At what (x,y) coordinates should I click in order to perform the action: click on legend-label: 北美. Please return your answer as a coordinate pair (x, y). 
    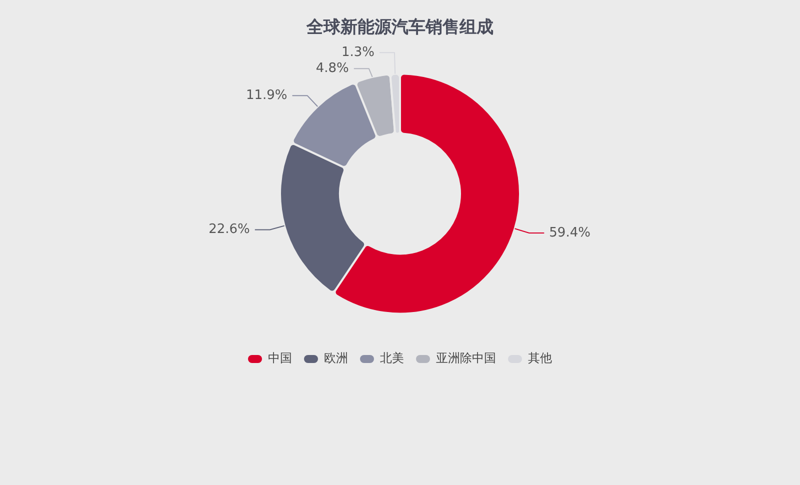
    Looking at the image, I should click on (392, 358).